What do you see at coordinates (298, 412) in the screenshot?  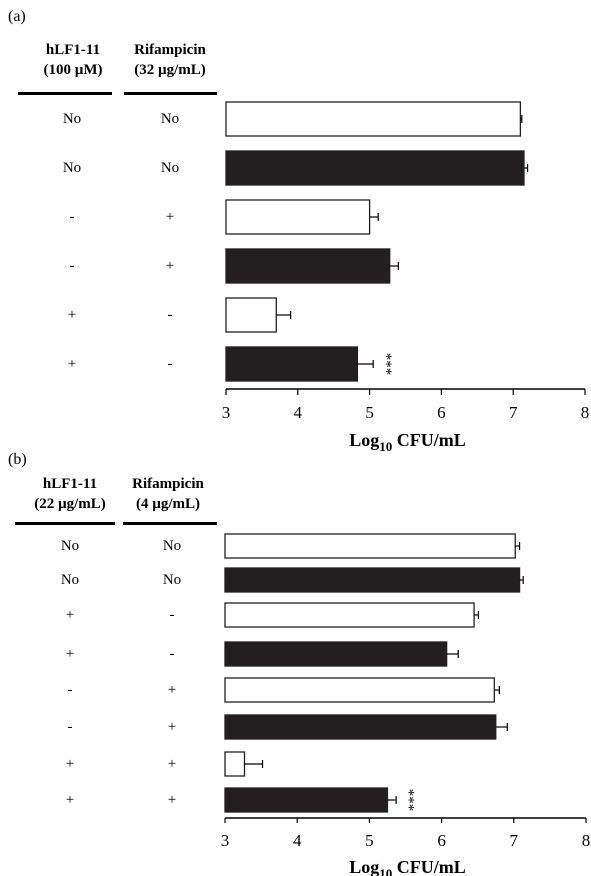 I see `panel-a-tick-label-1: 4` at bounding box center [298, 412].